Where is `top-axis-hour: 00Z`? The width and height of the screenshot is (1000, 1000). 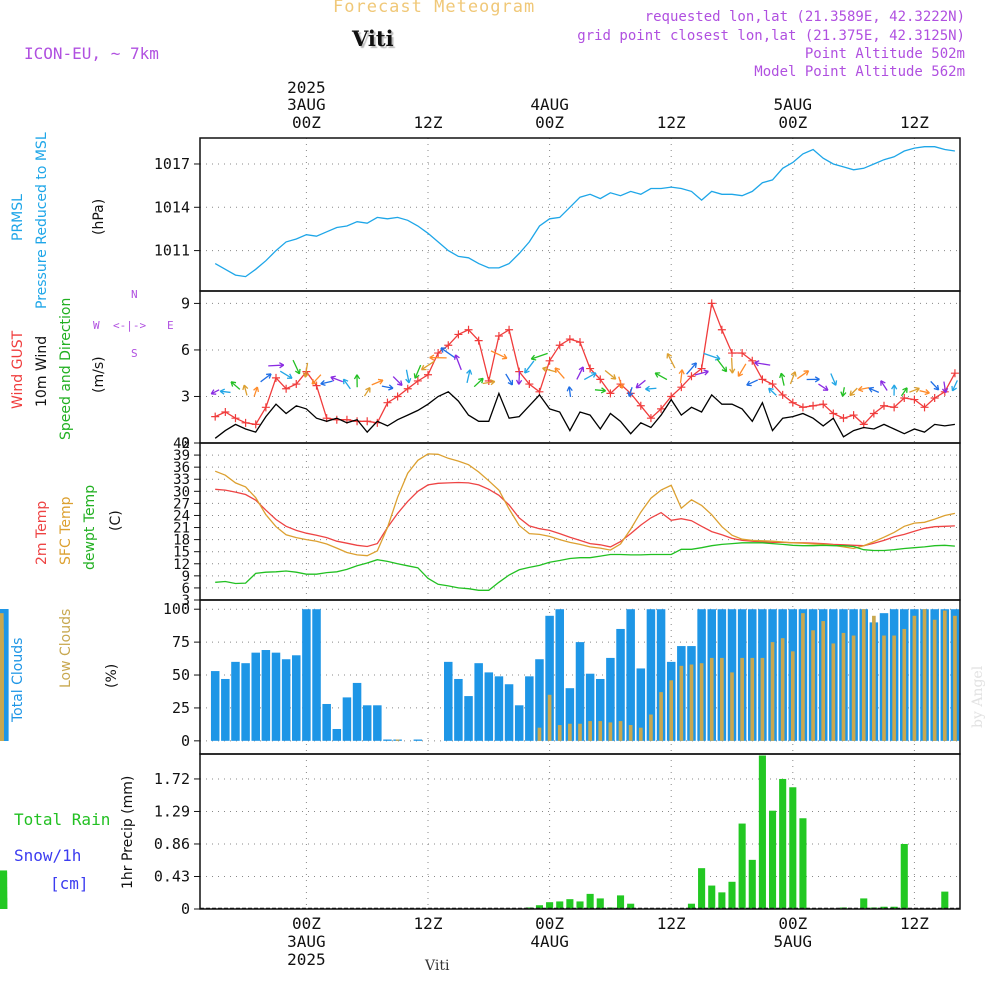 top-axis-hour: 00Z is located at coordinates (792, 122).